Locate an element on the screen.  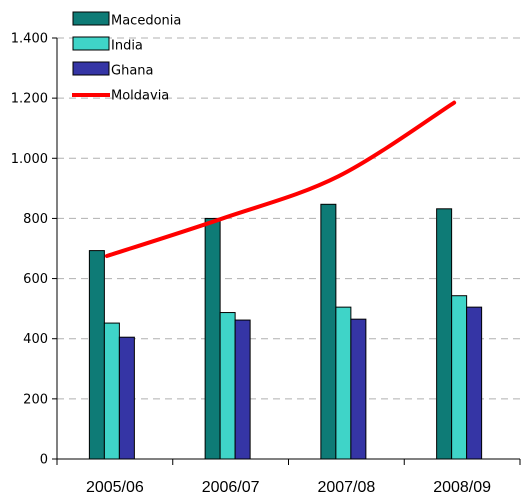
legend-label-india: India is located at coordinates (127, 46).